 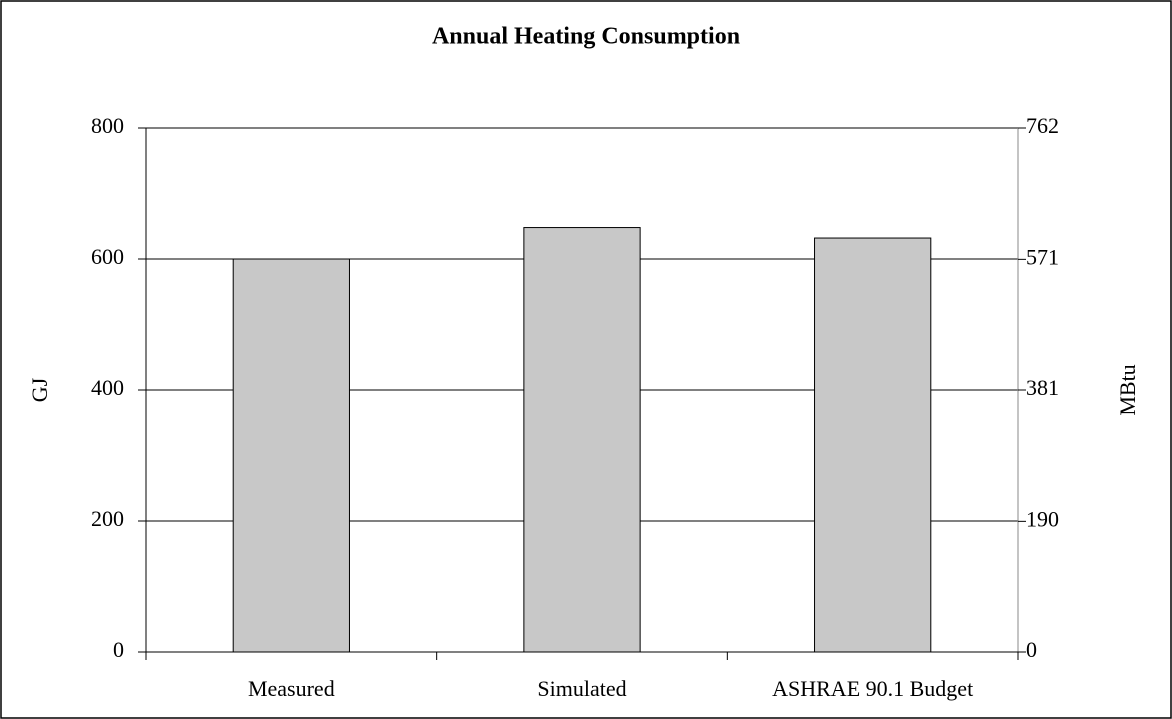 What do you see at coordinates (291, 688) in the screenshot?
I see `x-tick-label: Measured` at bounding box center [291, 688].